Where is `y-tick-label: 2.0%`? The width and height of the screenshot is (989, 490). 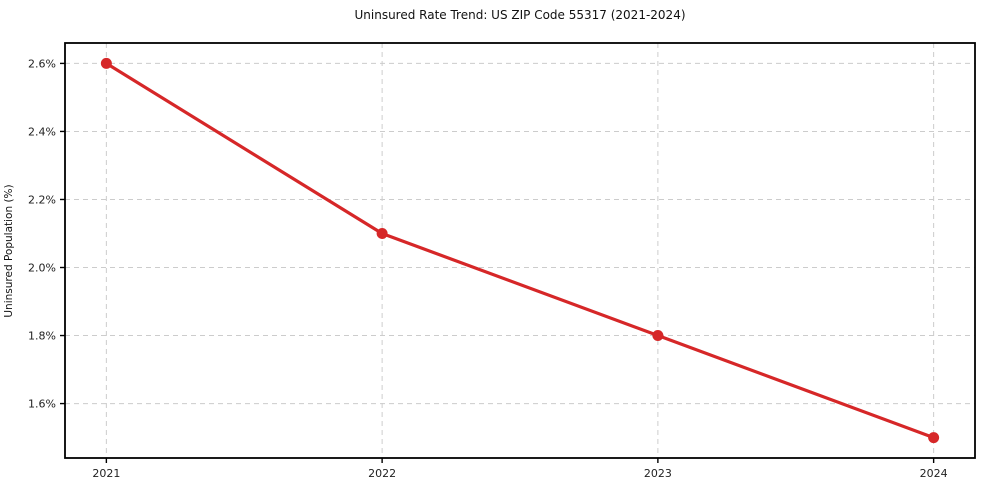 y-tick-label: 2.0% is located at coordinates (42, 268).